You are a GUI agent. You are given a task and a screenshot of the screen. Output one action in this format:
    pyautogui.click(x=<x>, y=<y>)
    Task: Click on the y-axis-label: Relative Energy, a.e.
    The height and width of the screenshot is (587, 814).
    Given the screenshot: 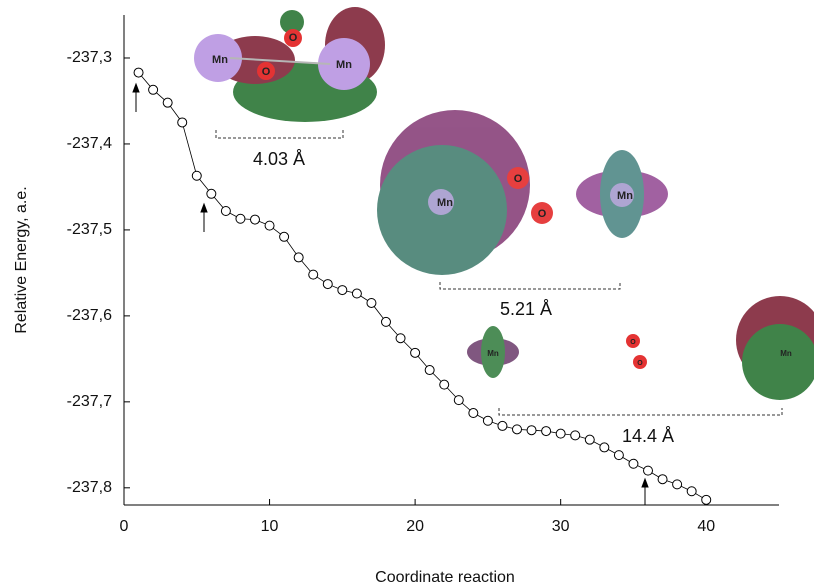 What is the action you would take?
    pyautogui.click(x=21, y=259)
    